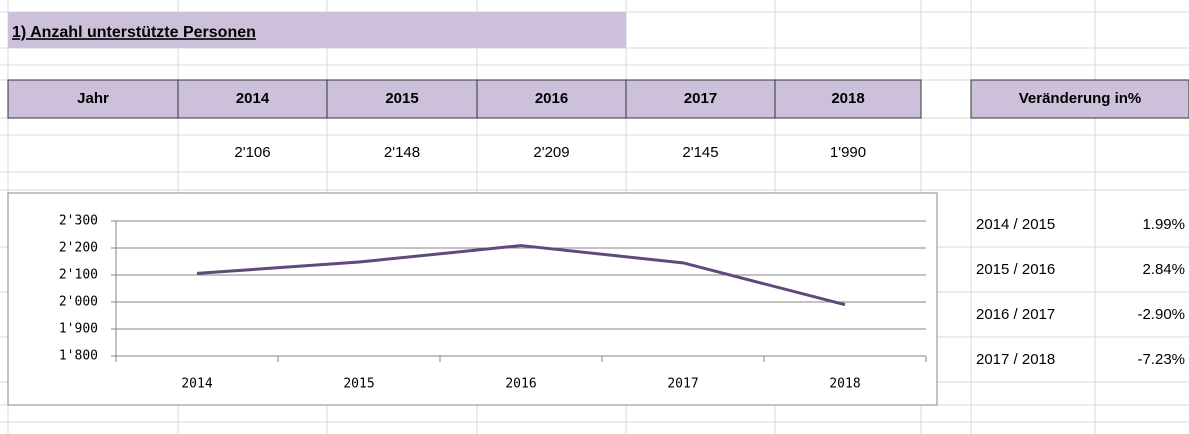 The image size is (1189, 434). Describe the element at coordinates (520, 384) in the screenshot. I see `x-tick-label: 2016` at that location.